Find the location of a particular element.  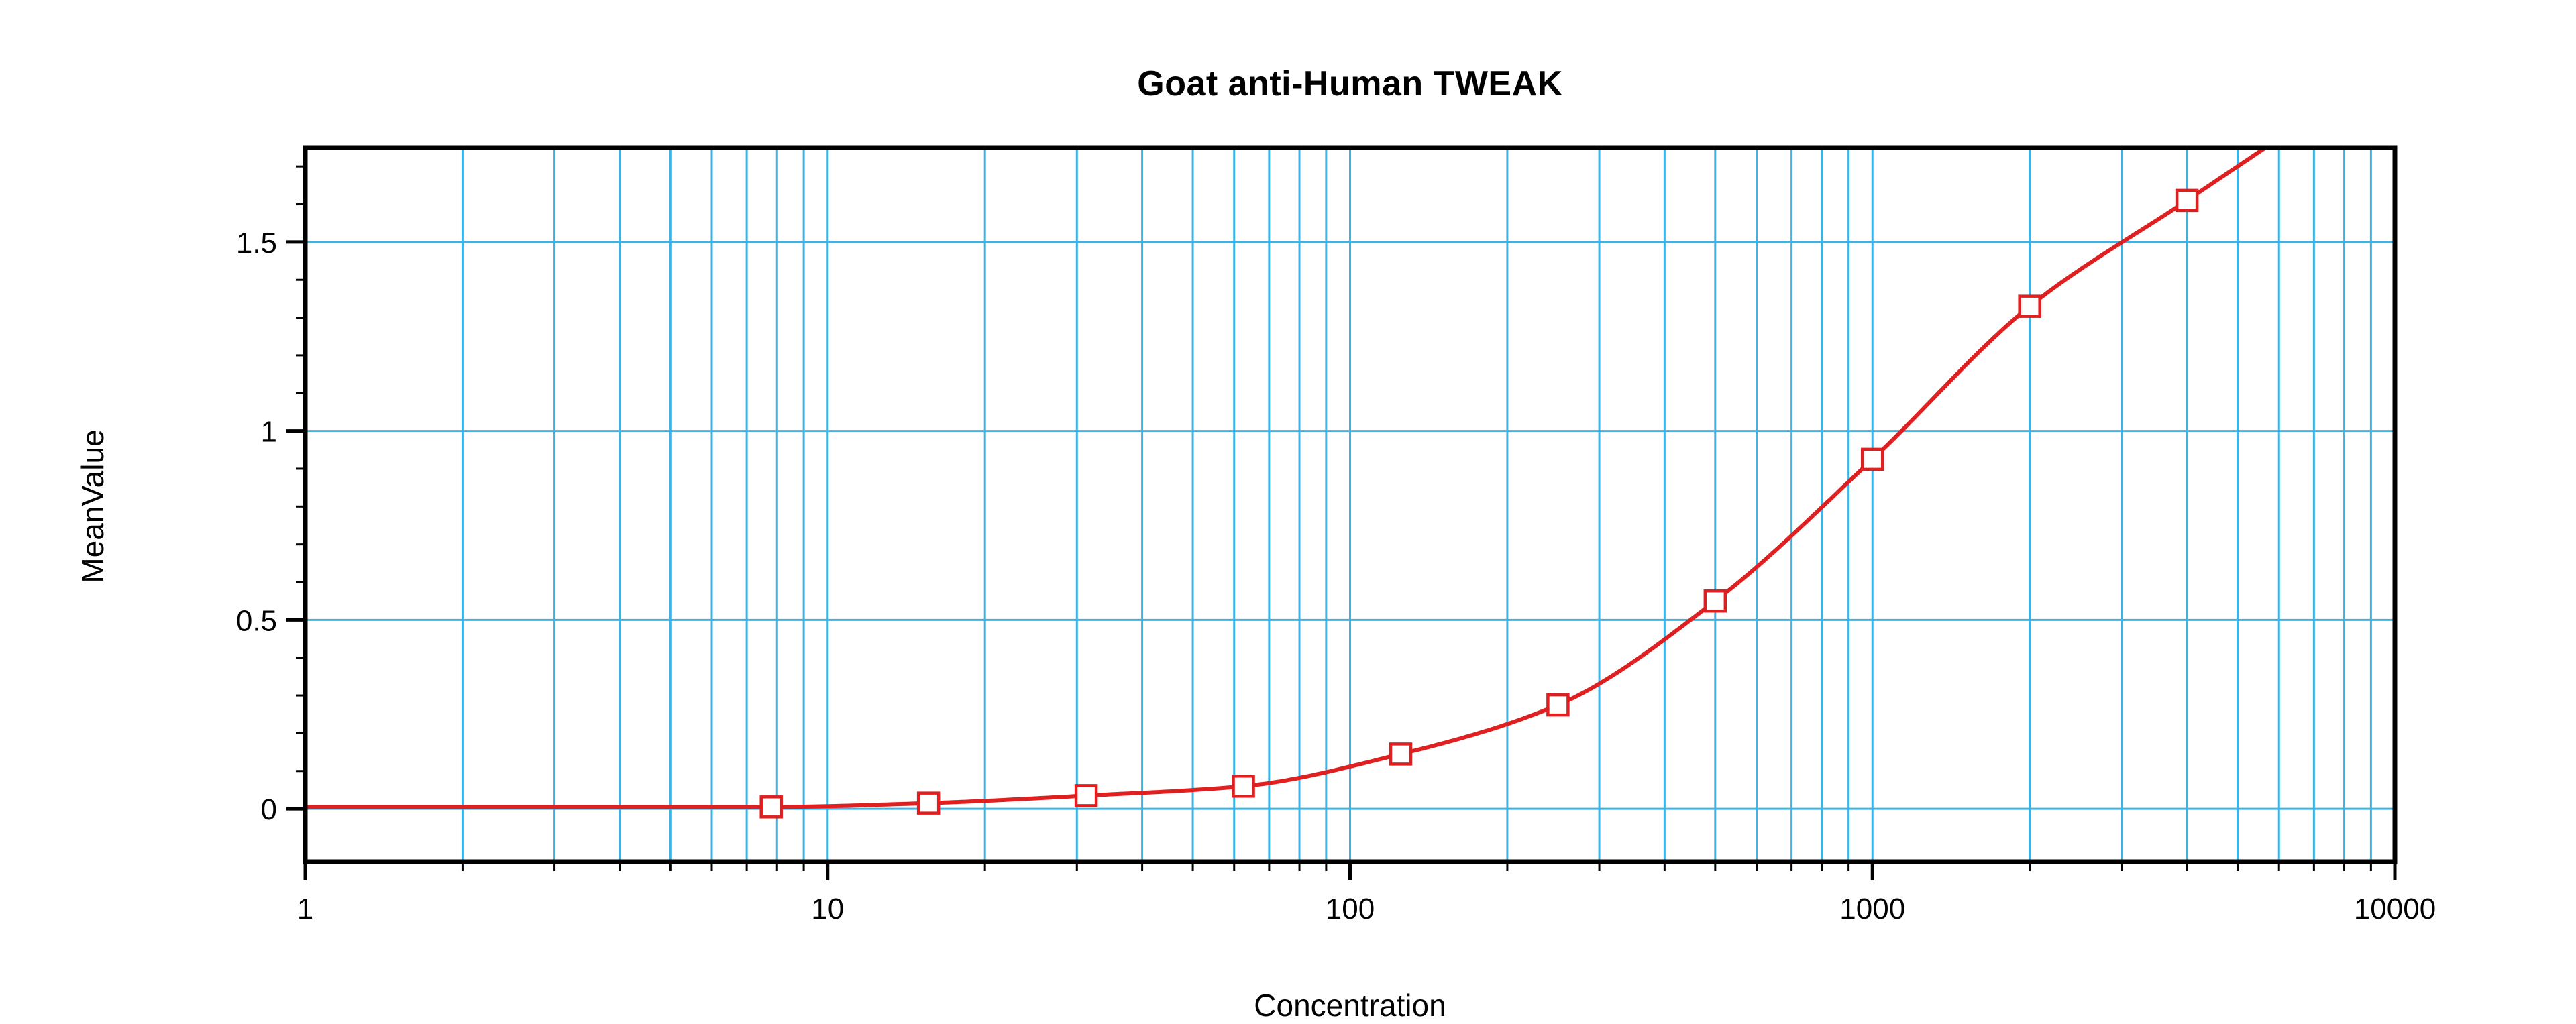

y-tick-label: 0 is located at coordinates (269, 809).